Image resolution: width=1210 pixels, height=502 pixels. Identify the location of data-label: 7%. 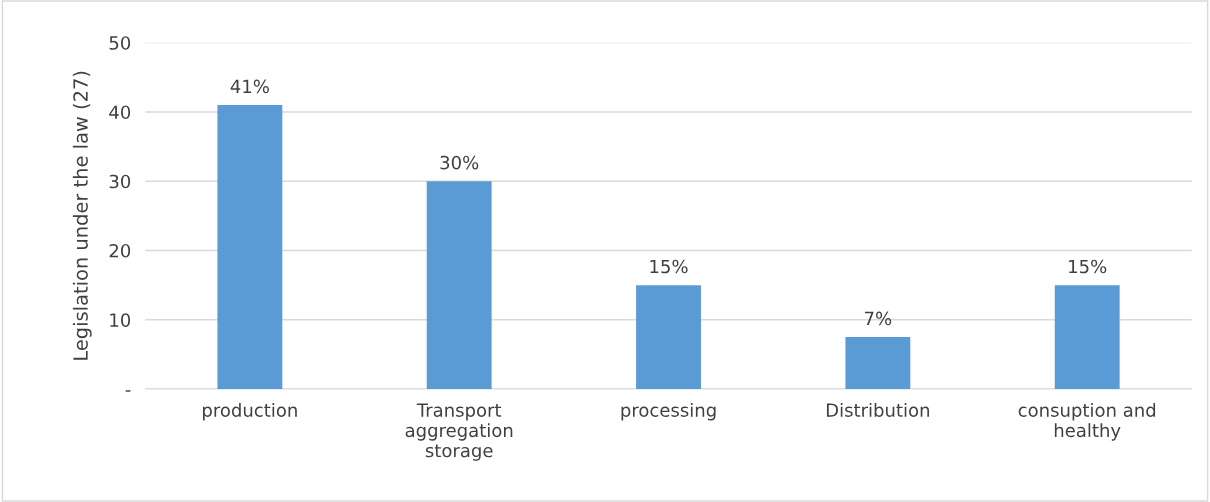
(878, 318).